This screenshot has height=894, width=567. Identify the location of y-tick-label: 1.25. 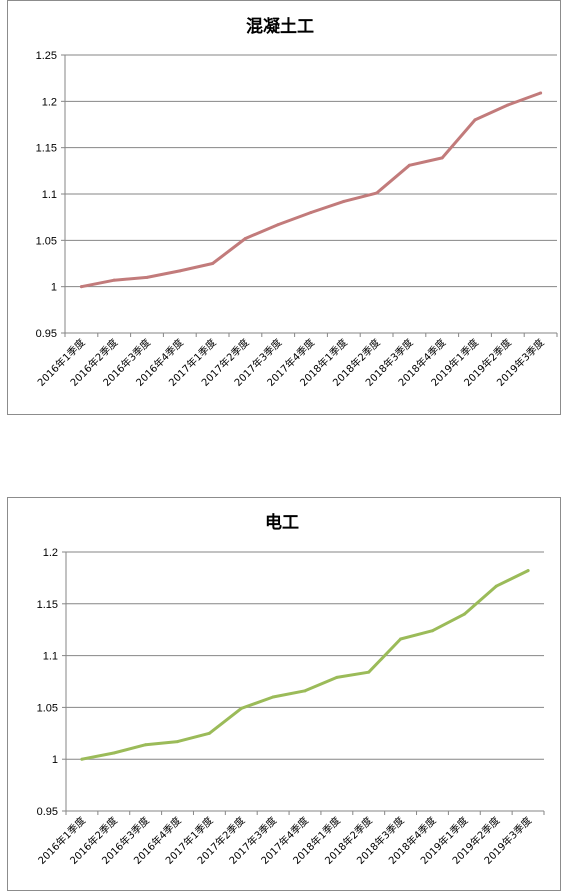
(46, 56).